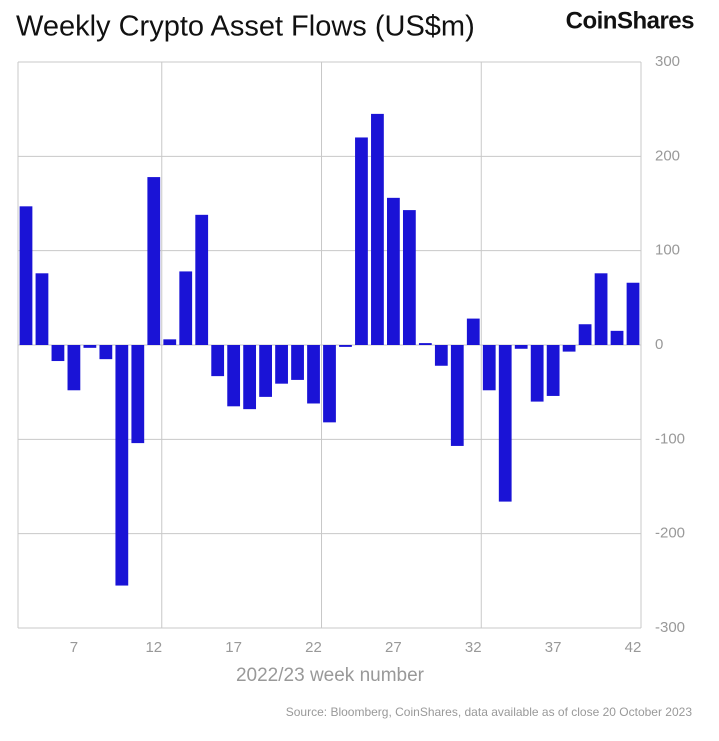  Describe the element at coordinates (393, 647) in the screenshot. I see `x-tick-label: 27` at that location.